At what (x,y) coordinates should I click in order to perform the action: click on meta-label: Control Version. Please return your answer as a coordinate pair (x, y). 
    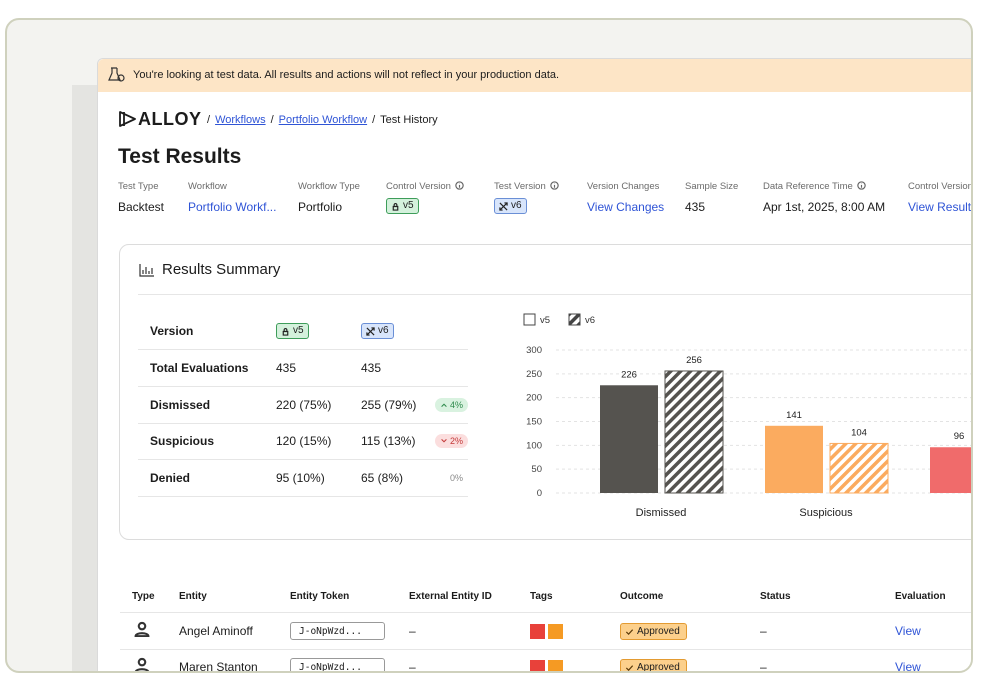
    Looking at the image, I should click on (940, 187).